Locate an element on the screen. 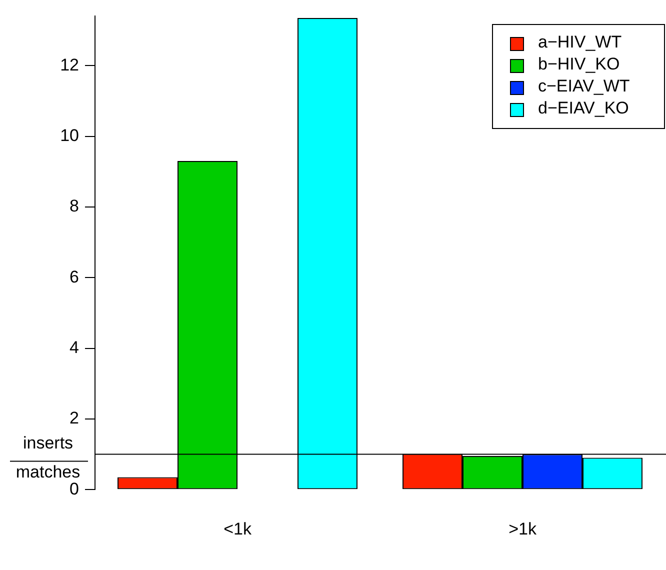 This screenshot has height=570, width=666. legend-label: b−HIV_KO is located at coordinates (579, 64).